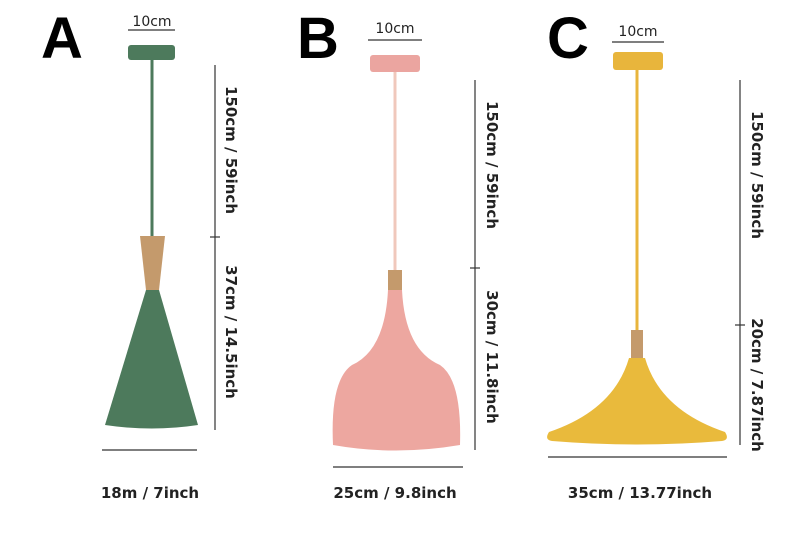 This screenshot has height=541, width=800. I want to click on shade-height: 37cm / 14.5inch, so click(231, 332).